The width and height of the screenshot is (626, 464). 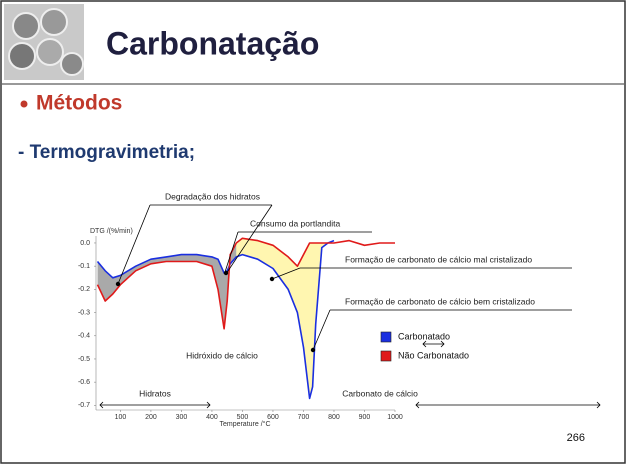 I want to click on y-tick-label: -0.7, so click(x=84, y=405).